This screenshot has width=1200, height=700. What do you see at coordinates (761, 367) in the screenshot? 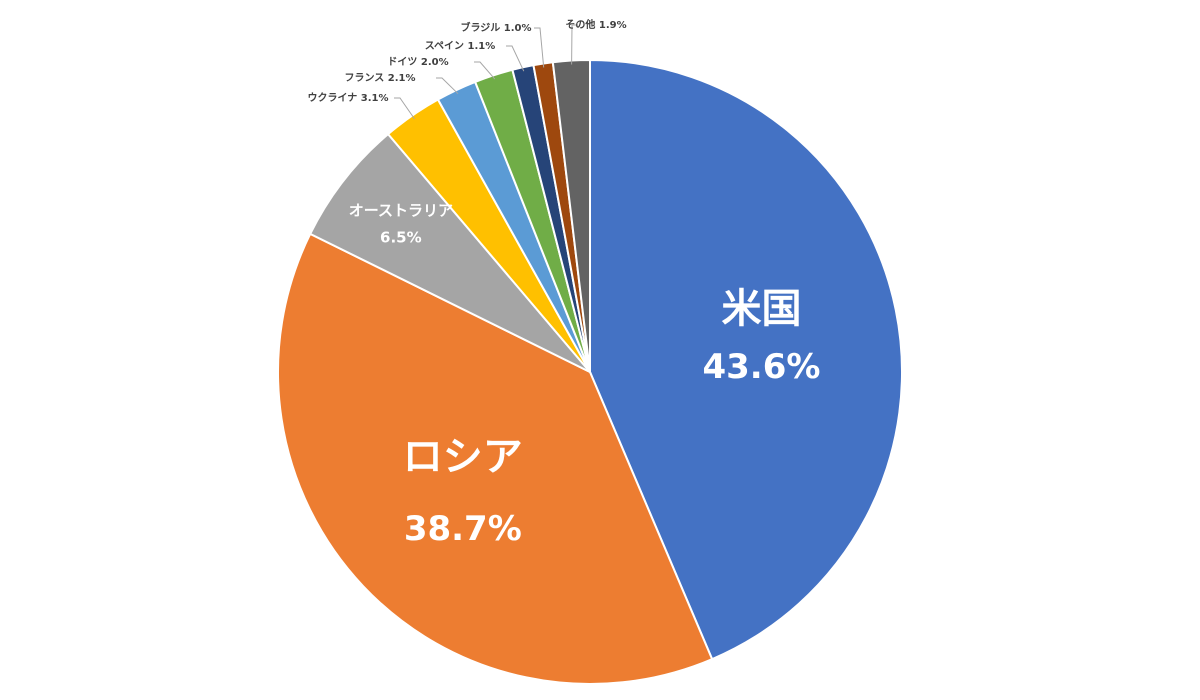
I see `slice-value-label-0: 43.6%` at bounding box center [761, 367].